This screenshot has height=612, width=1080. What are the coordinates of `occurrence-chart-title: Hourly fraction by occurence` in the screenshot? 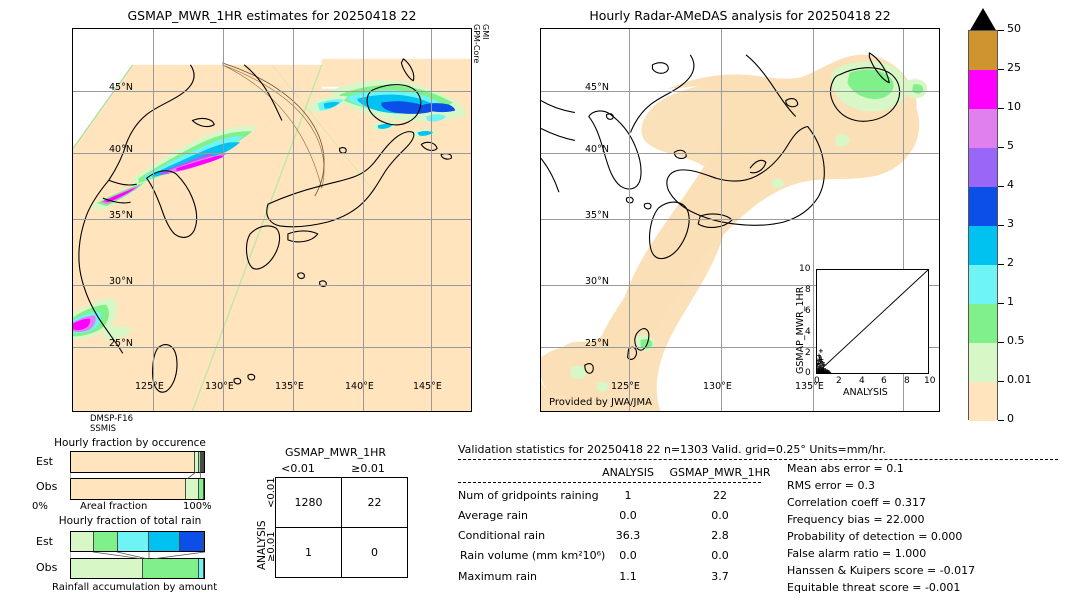 It's located at (130, 443).